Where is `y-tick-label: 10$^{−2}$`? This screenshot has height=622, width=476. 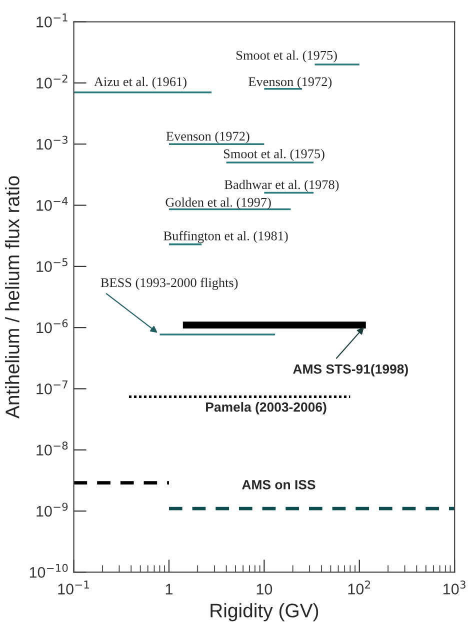
y-tick-label: 10$^{−2}$ is located at coordinates (52, 81).